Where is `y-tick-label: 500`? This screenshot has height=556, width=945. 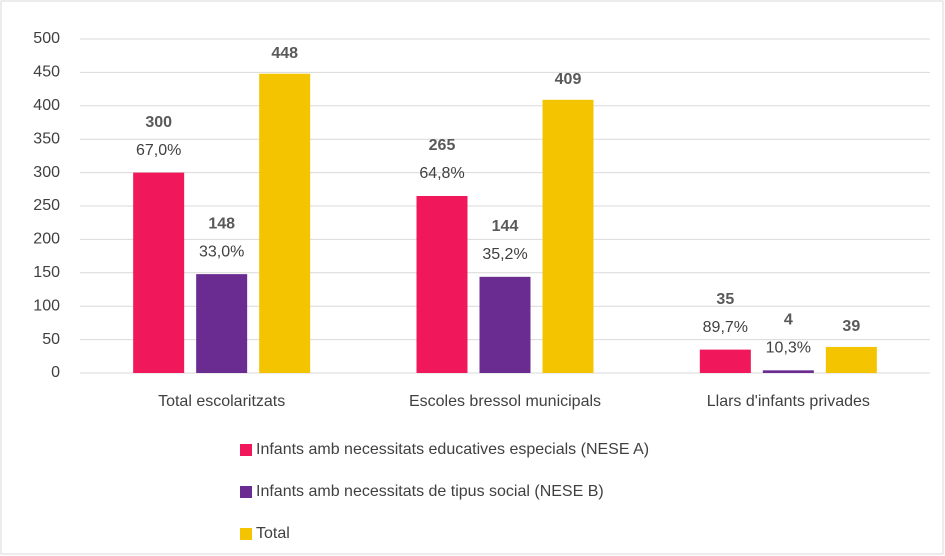
y-tick-label: 500 is located at coordinates (46, 38).